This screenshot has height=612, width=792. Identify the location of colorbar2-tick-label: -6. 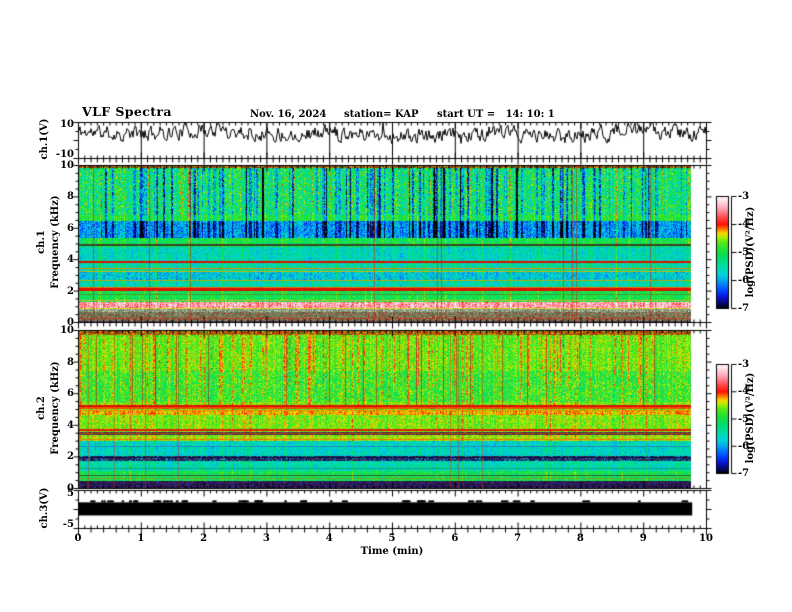
(744, 446).